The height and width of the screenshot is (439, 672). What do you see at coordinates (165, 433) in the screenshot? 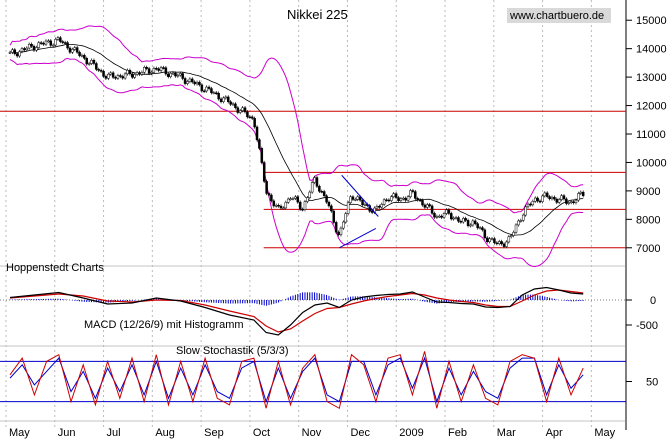
I see `x-tick-label: Aug` at bounding box center [165, 433].